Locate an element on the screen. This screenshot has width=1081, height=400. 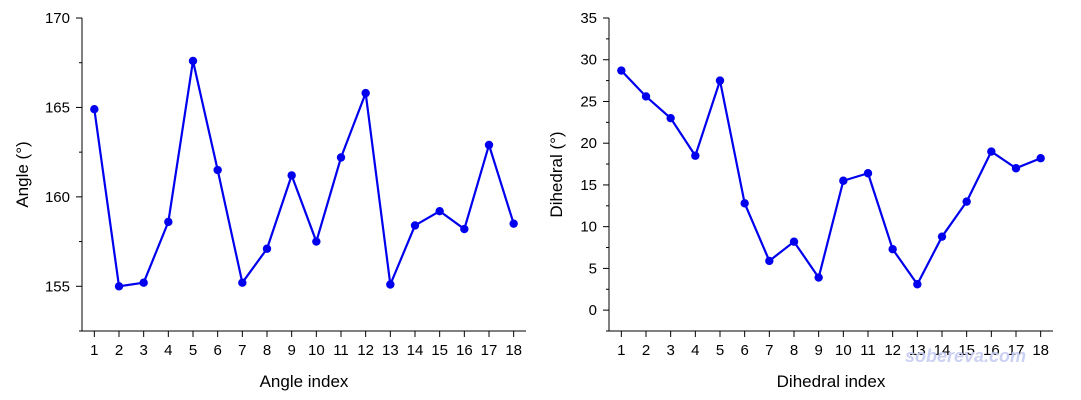
angle-x-tick-label: 1 is located at coordinates (94, 350).